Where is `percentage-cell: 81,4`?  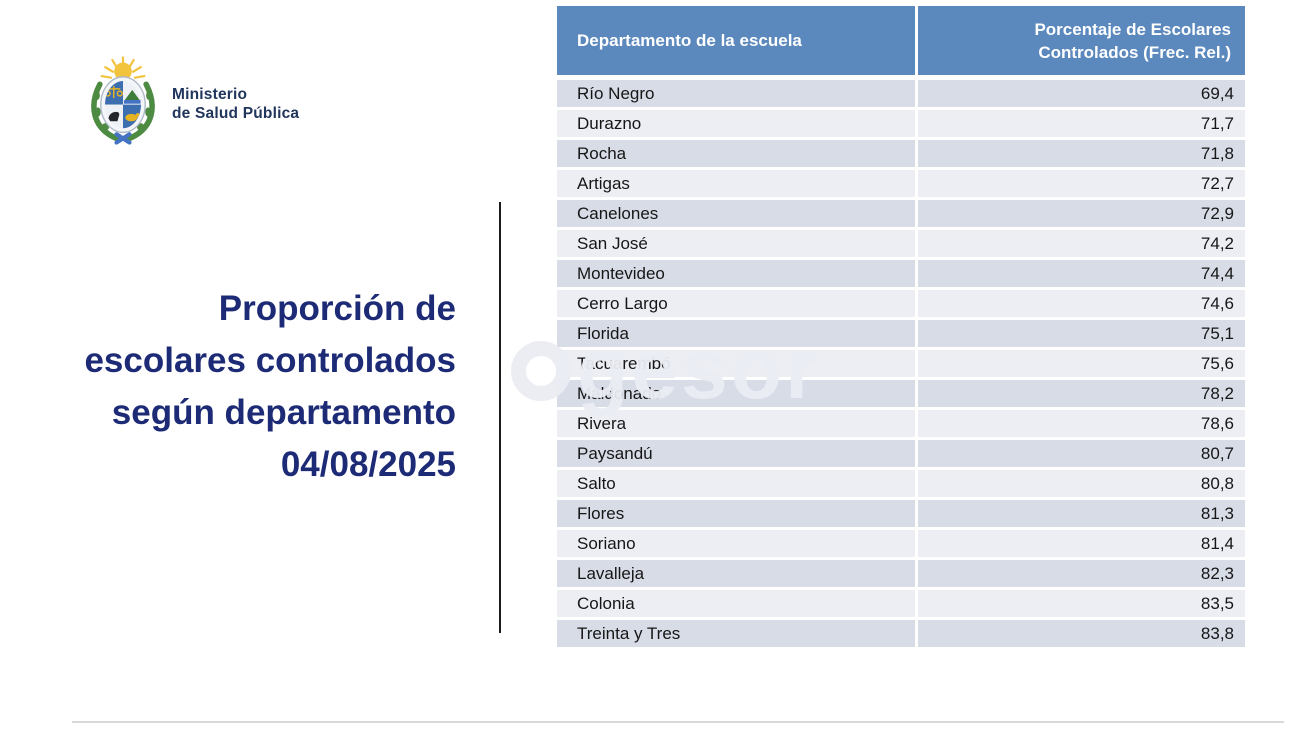
percentage-cell: 81,4 is located at coordinates (1080, 543).